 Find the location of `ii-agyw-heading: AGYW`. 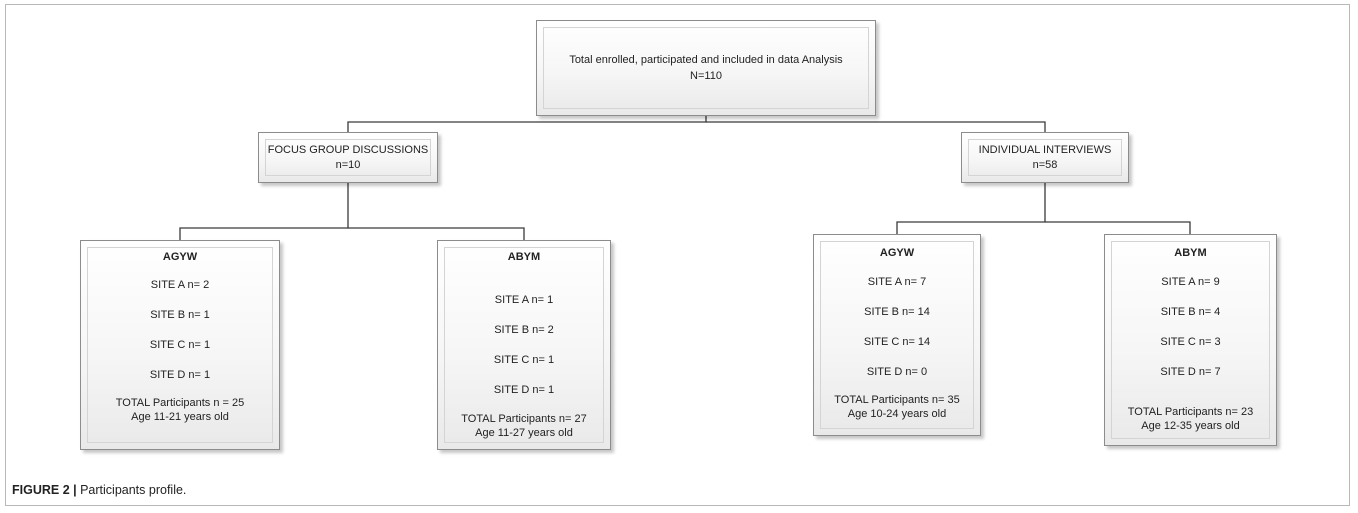

ii-agyw-heading: AGYW is located at coordinates (897, 253).